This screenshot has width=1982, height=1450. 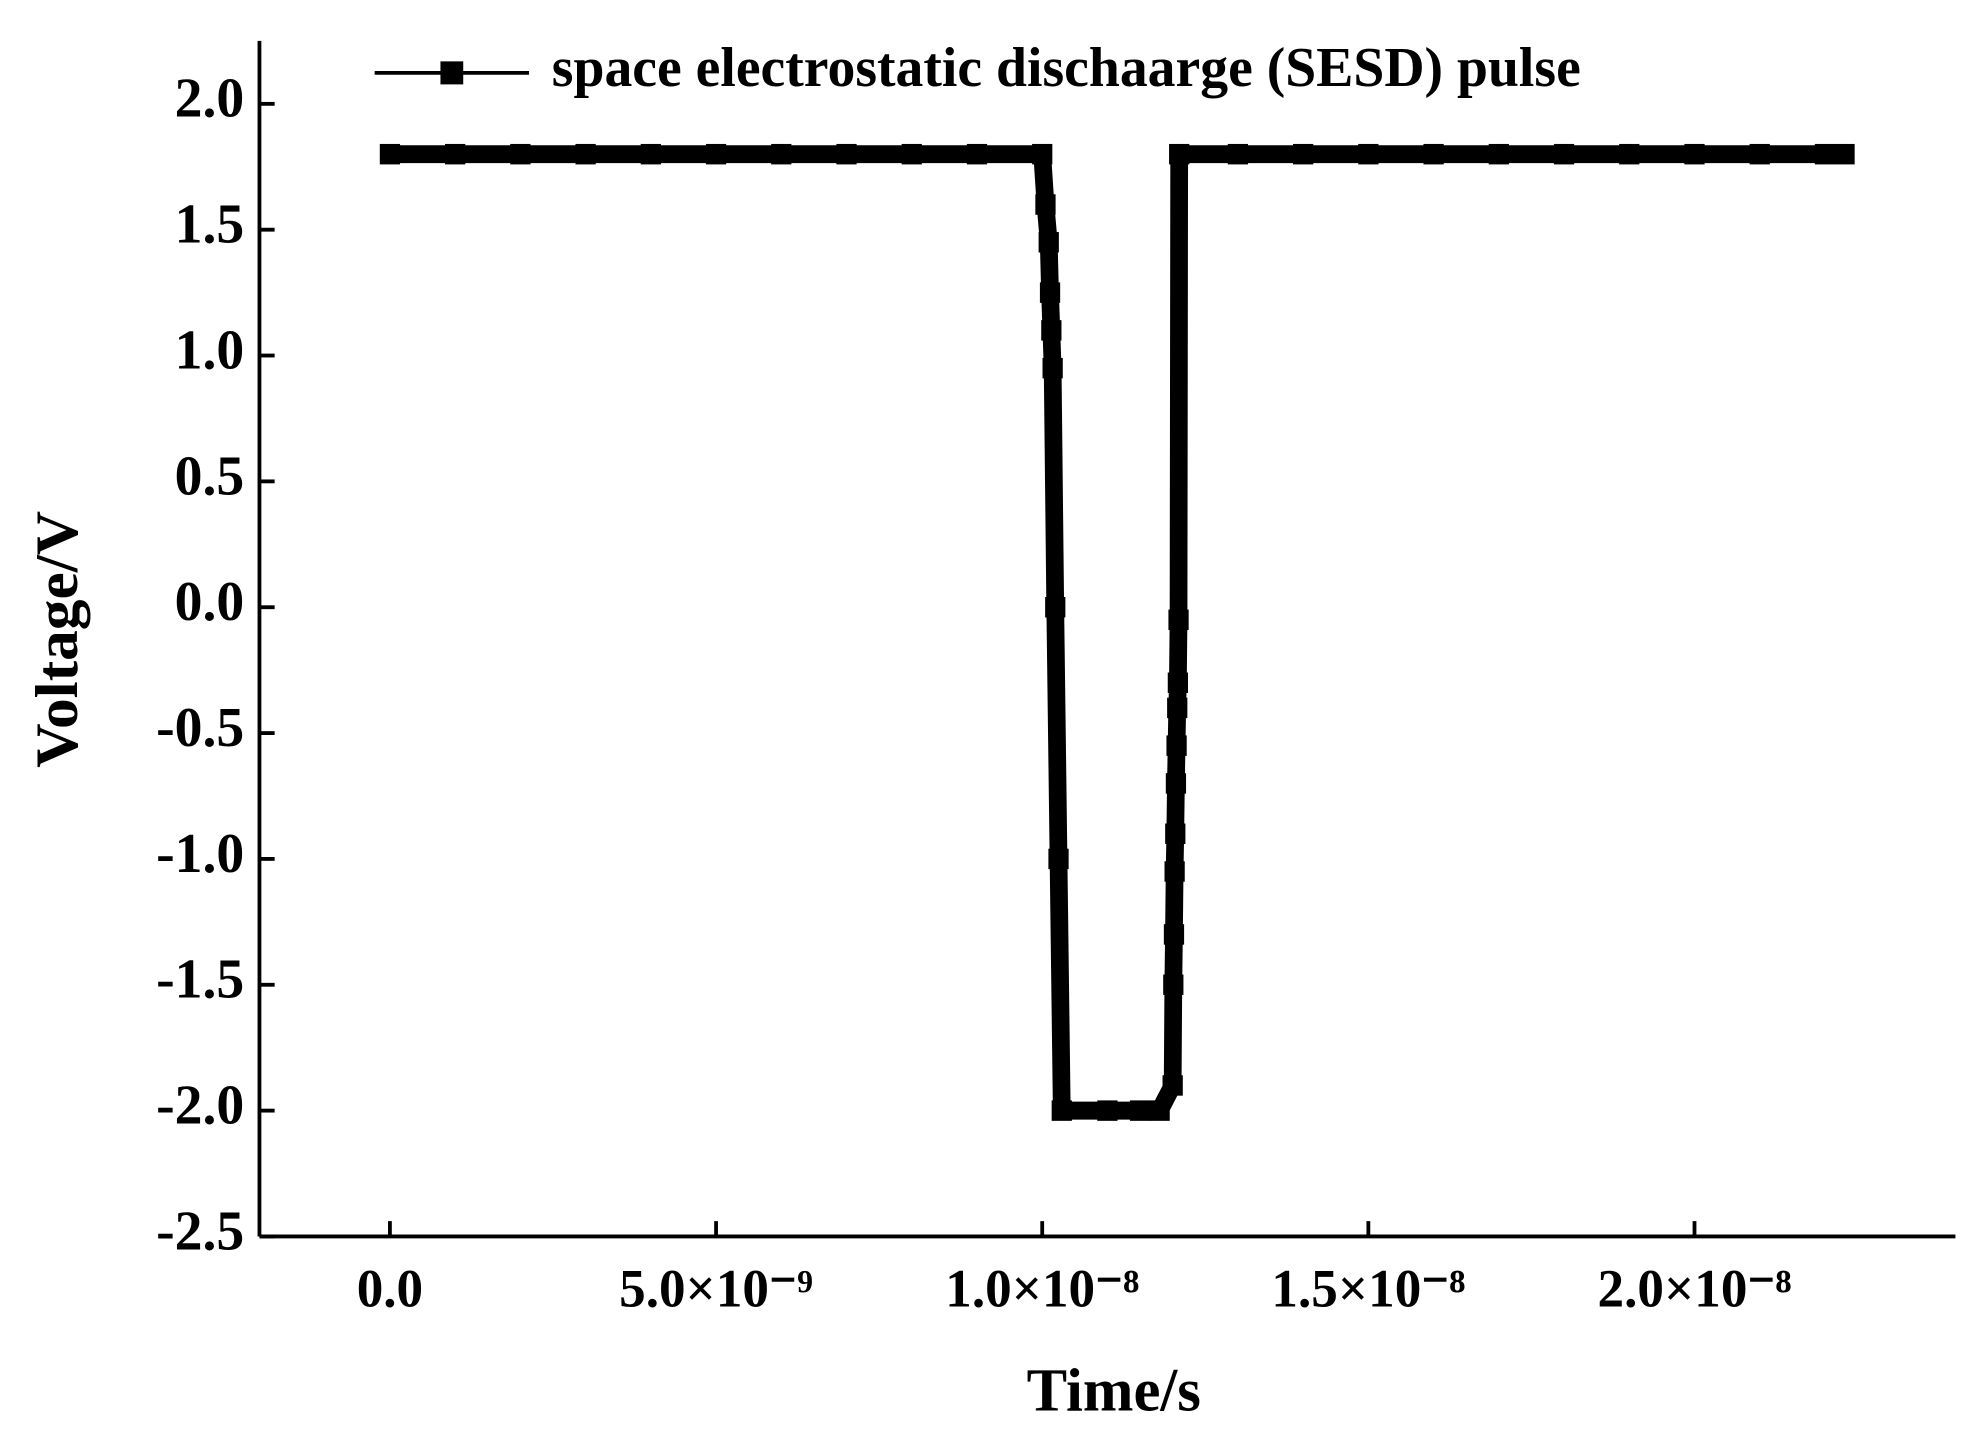 I want to click on x-axis-label: Time/s, so click(x=1114, y=1390).